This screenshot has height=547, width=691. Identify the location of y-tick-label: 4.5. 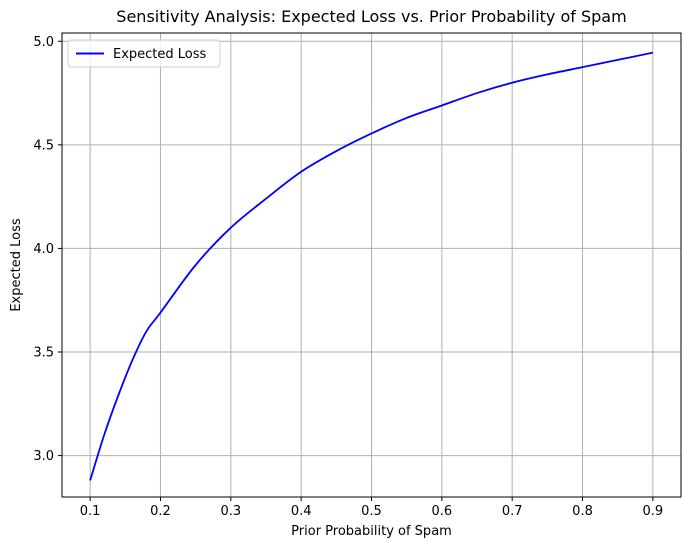
(43, 145).